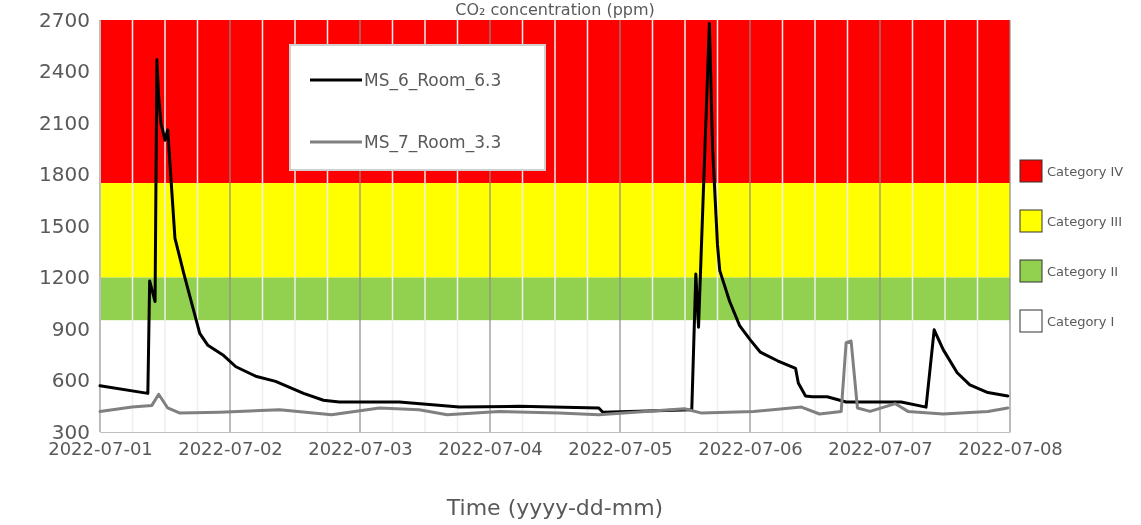 This screenshot has height=525, width=1141. What do you see at coordinates (554, 507) in the screenshot?
I see `x-axis-title: Time (yyyy-dd-mm)` at bounding box center [554, 507].